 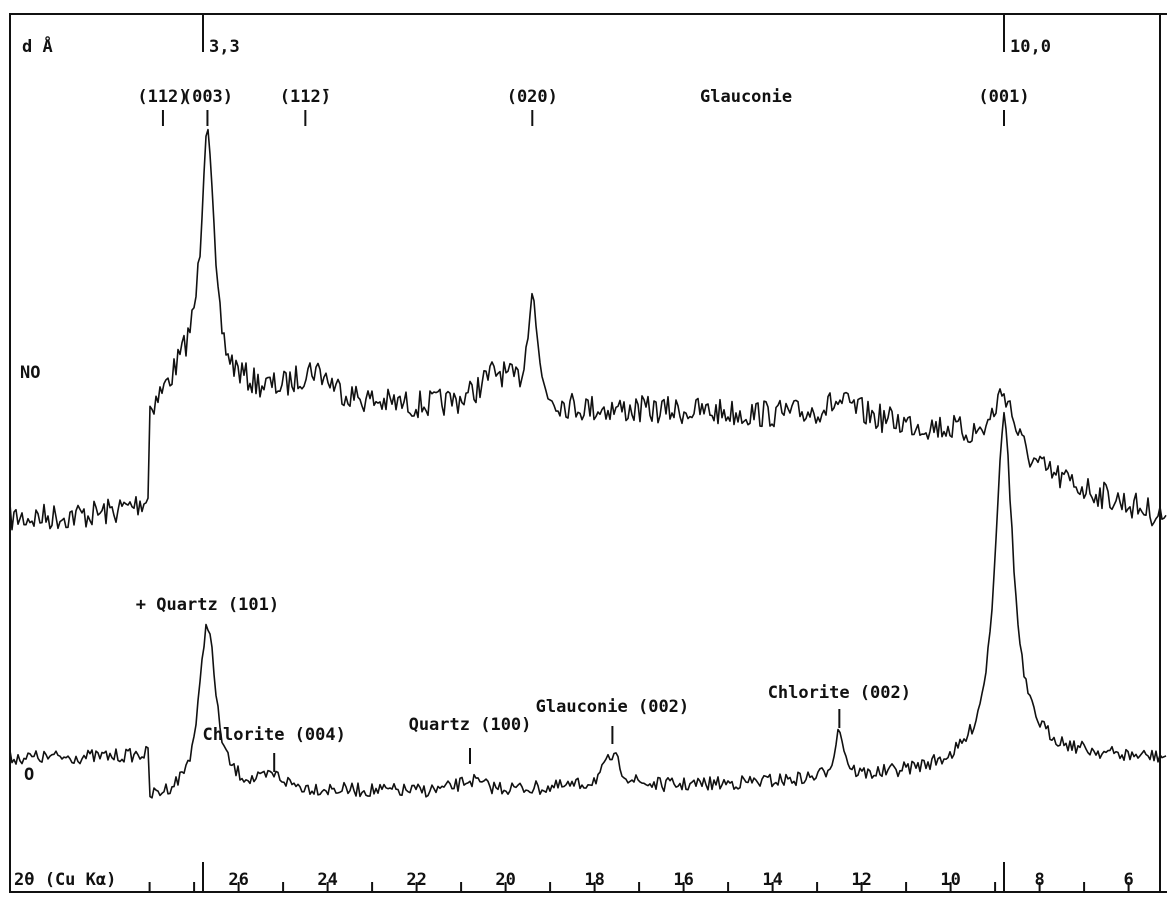 What do you see at coordinates (238, 880) in the screenshot?
I see `x-tick-label: 26` at bounding box center [238, 880].